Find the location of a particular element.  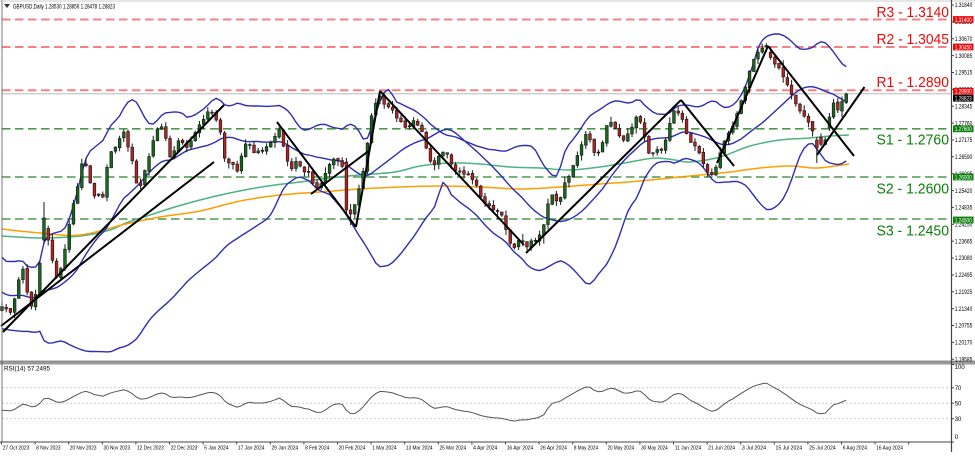

svg-text: 17 Jan 2024 is located at coordinates (251, 448).